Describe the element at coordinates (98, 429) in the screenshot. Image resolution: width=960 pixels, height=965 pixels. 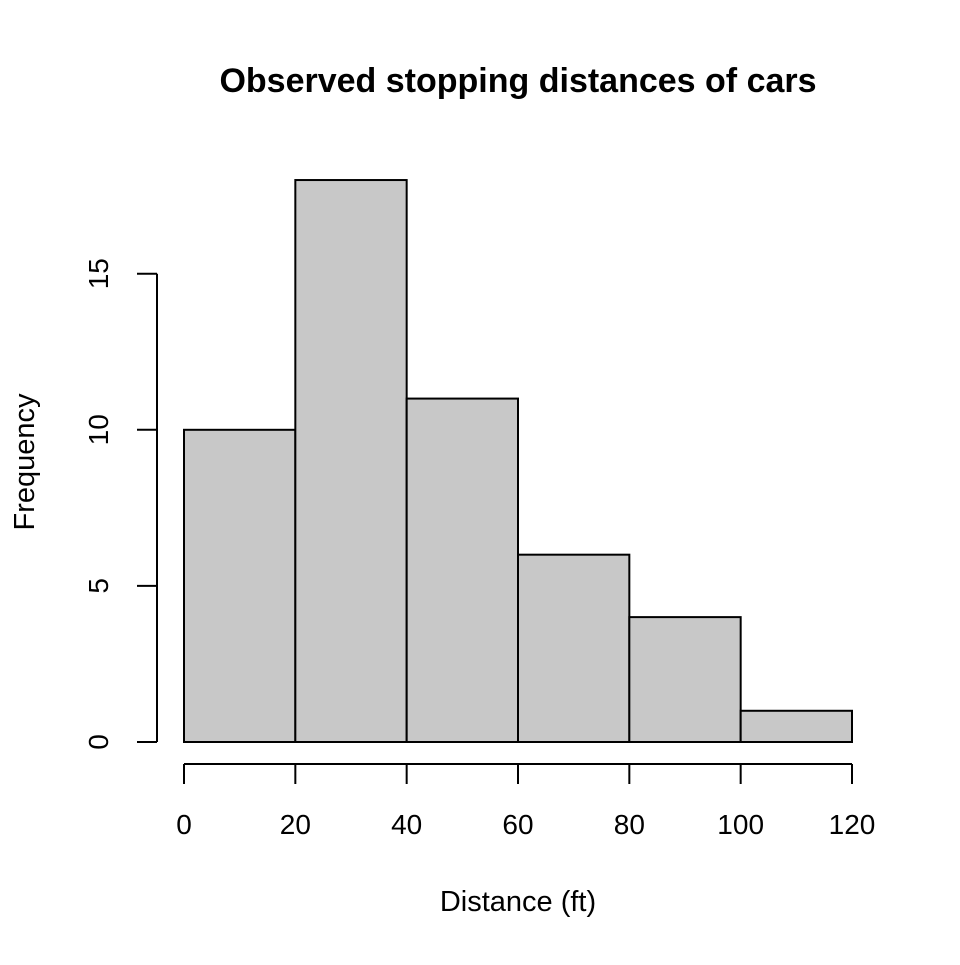
I see `y-tick-label: 10` at that location.